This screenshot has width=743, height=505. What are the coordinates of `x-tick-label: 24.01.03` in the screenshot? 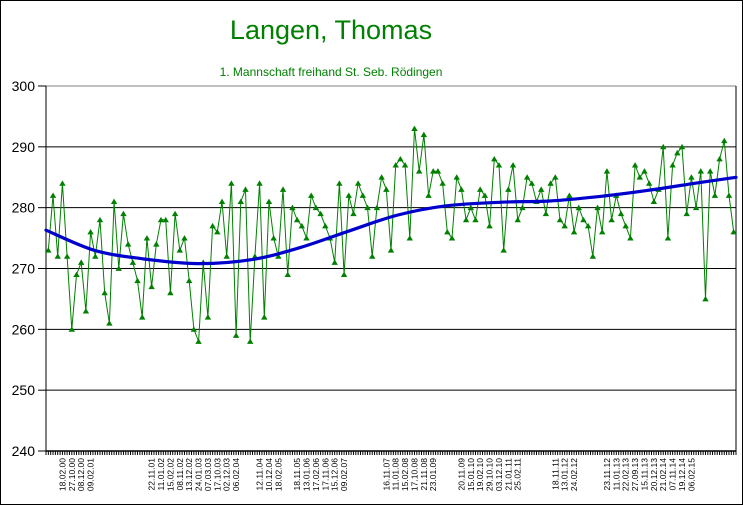 It's located at (199, 474).